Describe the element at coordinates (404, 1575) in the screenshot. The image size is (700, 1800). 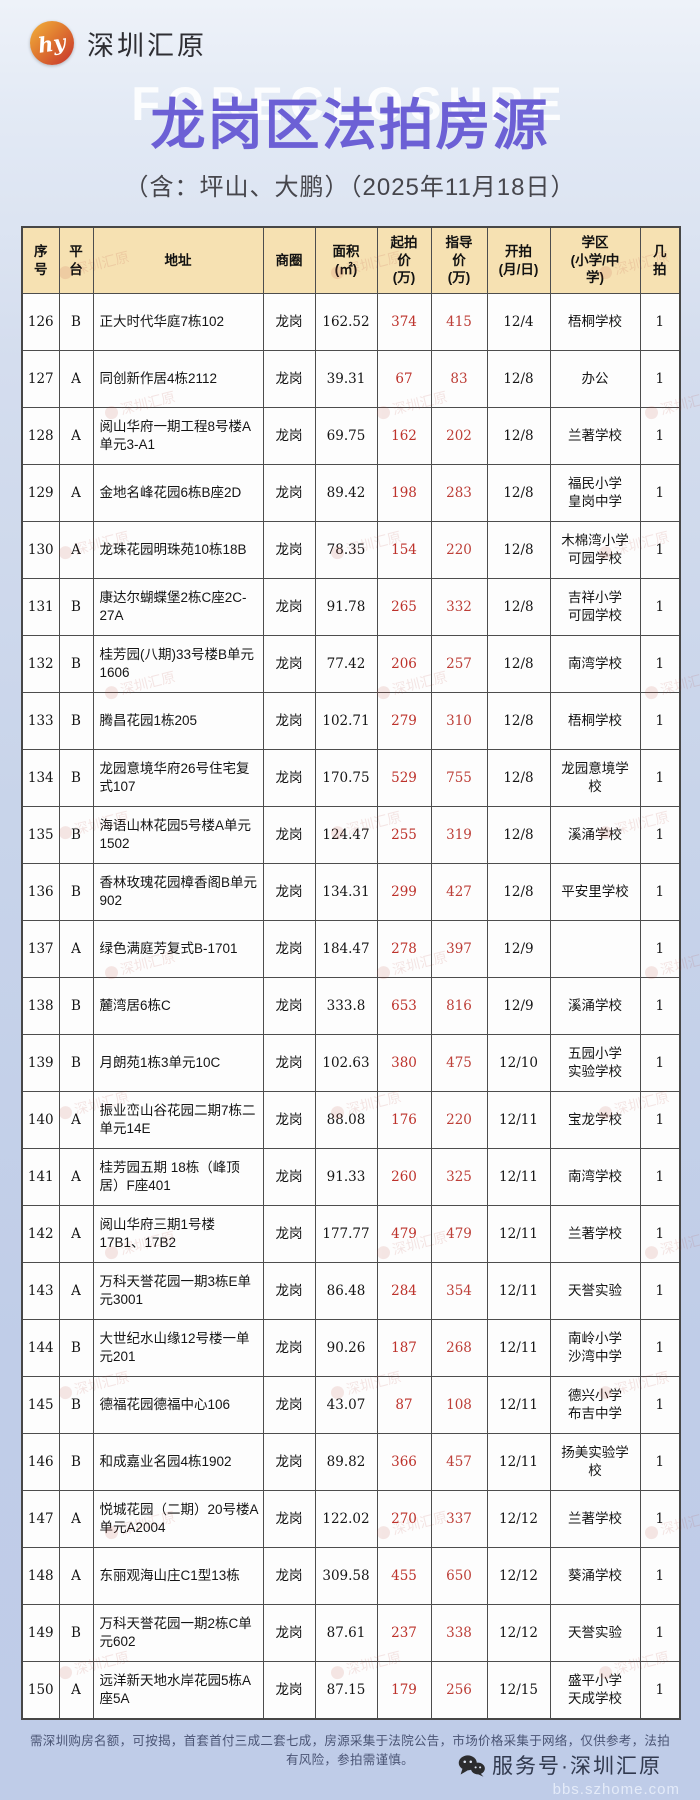
I see `cell-start-price: 455` at that location.